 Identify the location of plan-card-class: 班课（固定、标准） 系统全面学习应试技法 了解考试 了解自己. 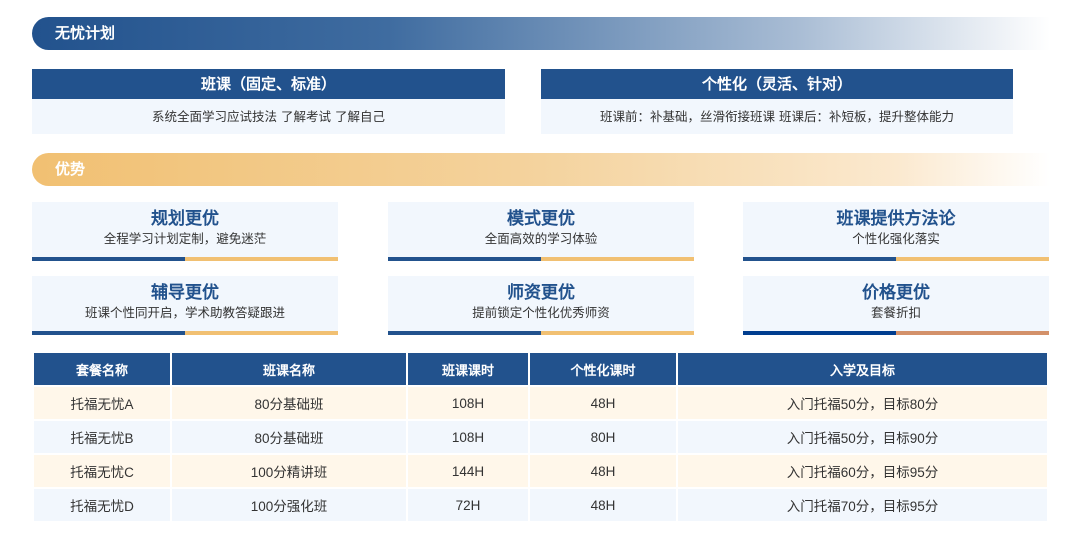
(268, 101).